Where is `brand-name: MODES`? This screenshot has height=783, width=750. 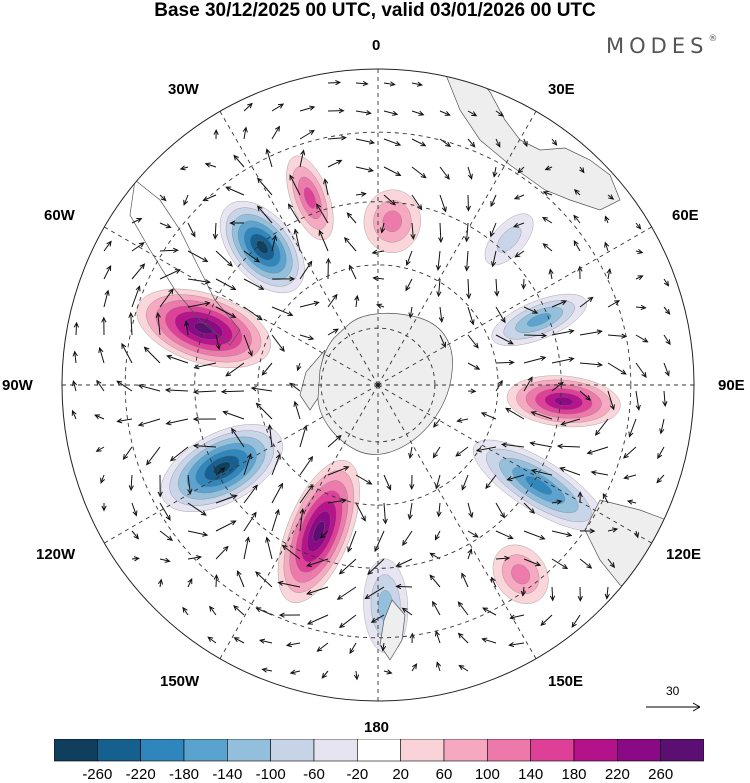
brand-name: MODES is located at coordinates (657, 46).